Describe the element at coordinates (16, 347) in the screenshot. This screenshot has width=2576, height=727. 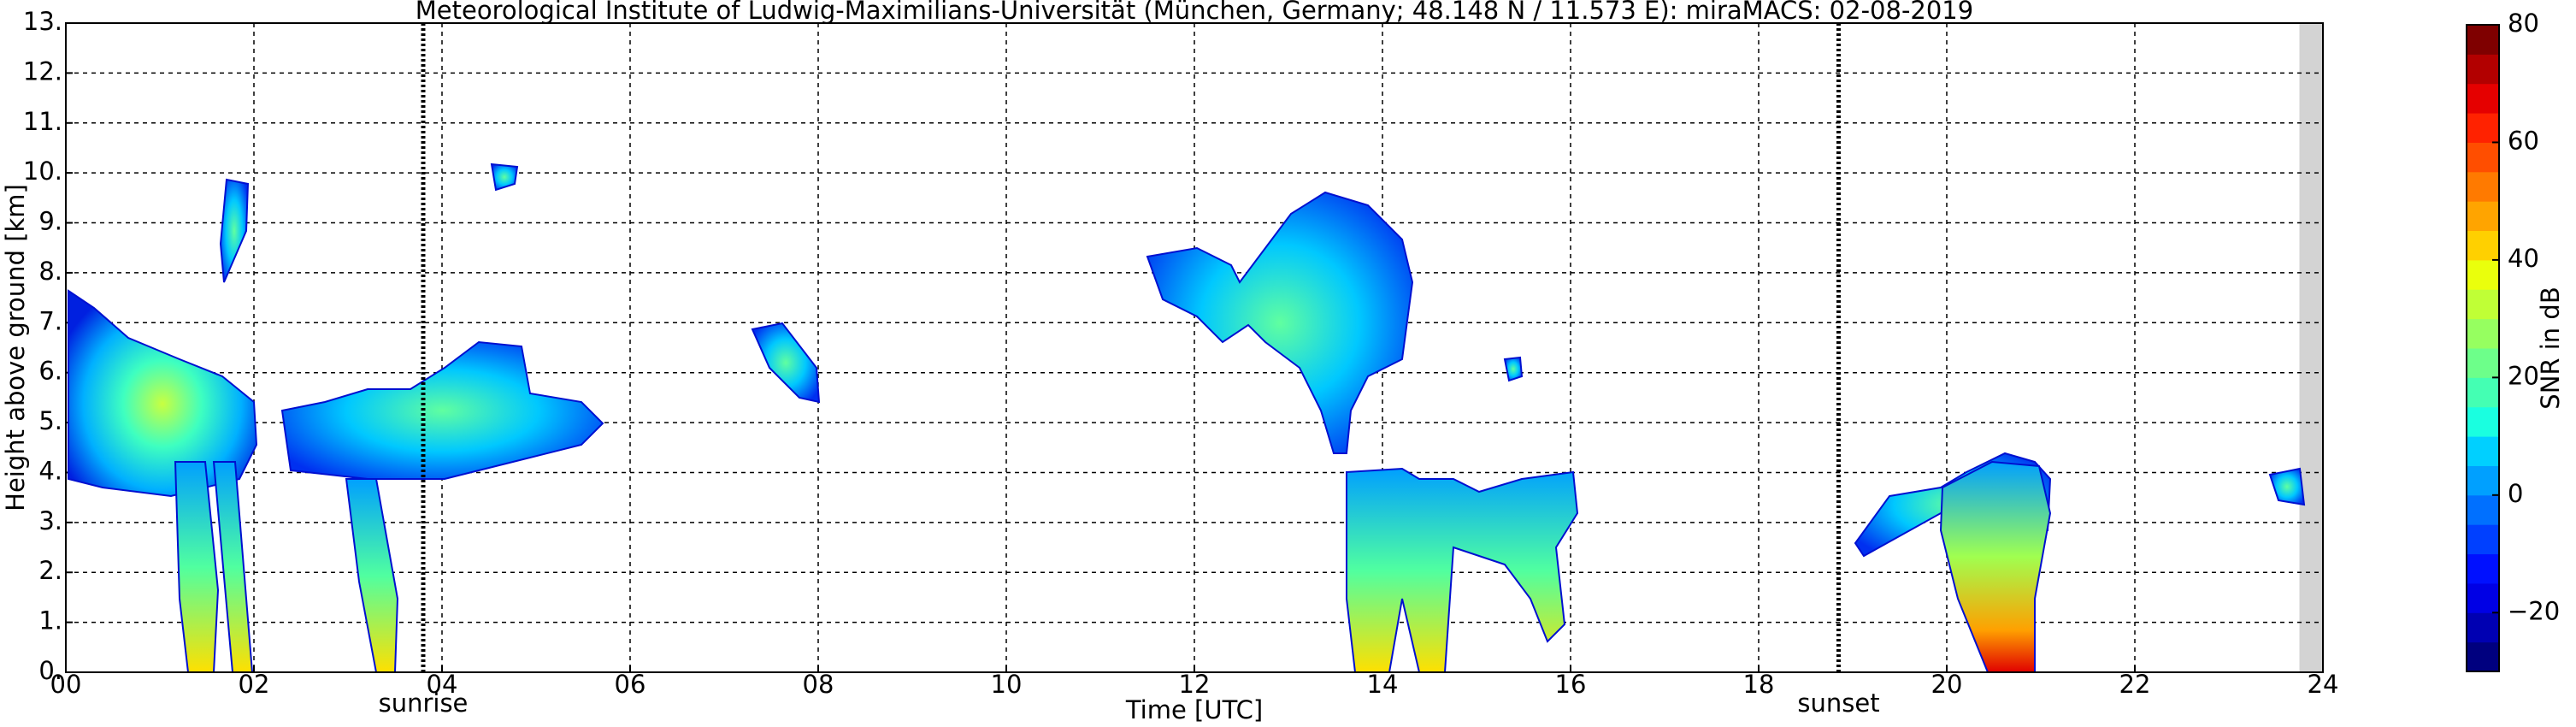
I see `y-axis-label: Height above ground [km]` at that location.